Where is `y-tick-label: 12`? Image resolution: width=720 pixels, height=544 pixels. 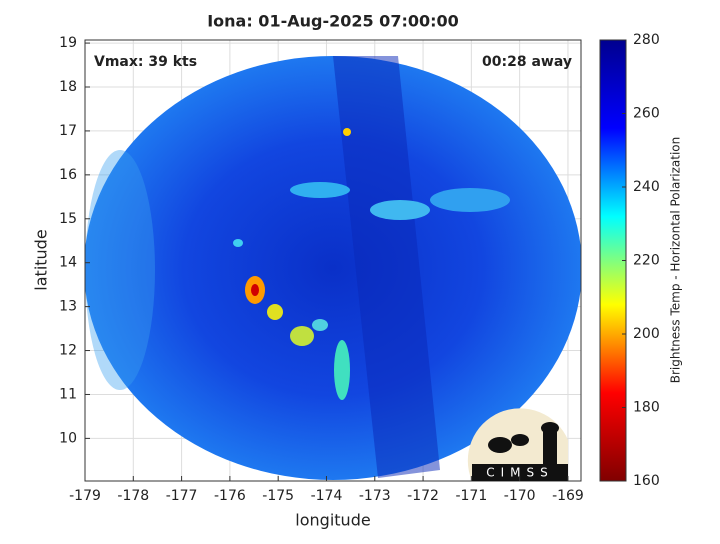
y-tick-label: 12 is located at coordinates (68, 351).